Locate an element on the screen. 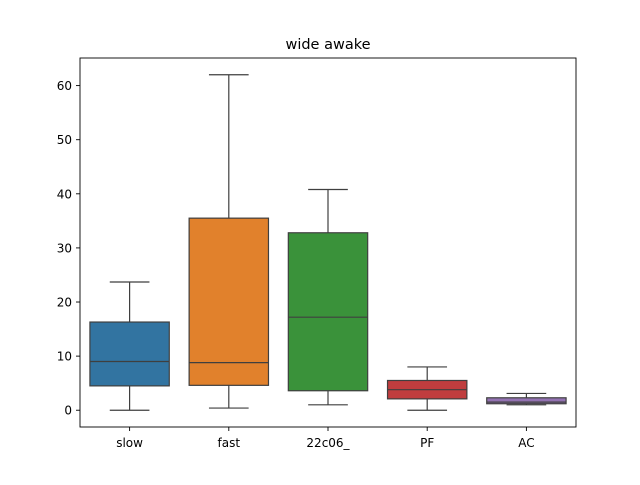  y-axis: 0 10 20 30 40 50 60 is located at coordinates (68, 248).